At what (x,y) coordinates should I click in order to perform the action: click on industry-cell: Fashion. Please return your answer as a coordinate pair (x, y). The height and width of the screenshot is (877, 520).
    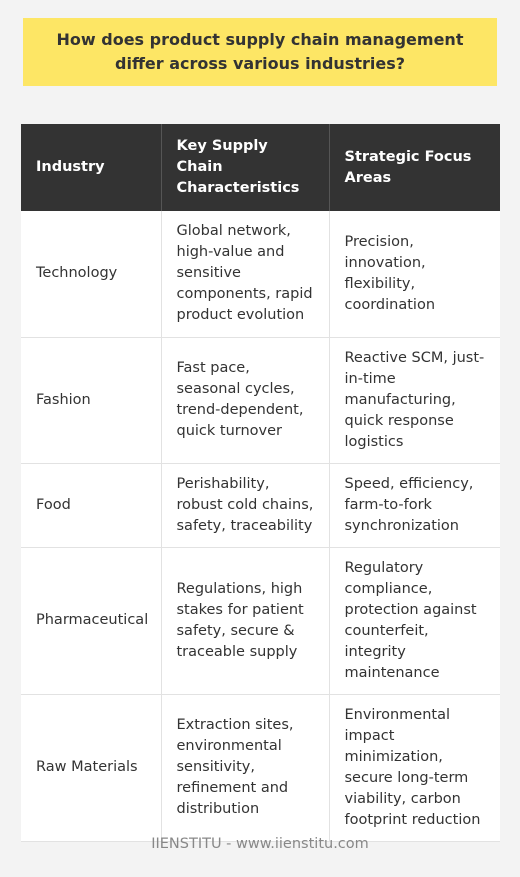
    Looking at the image, I should click on (91, 400).